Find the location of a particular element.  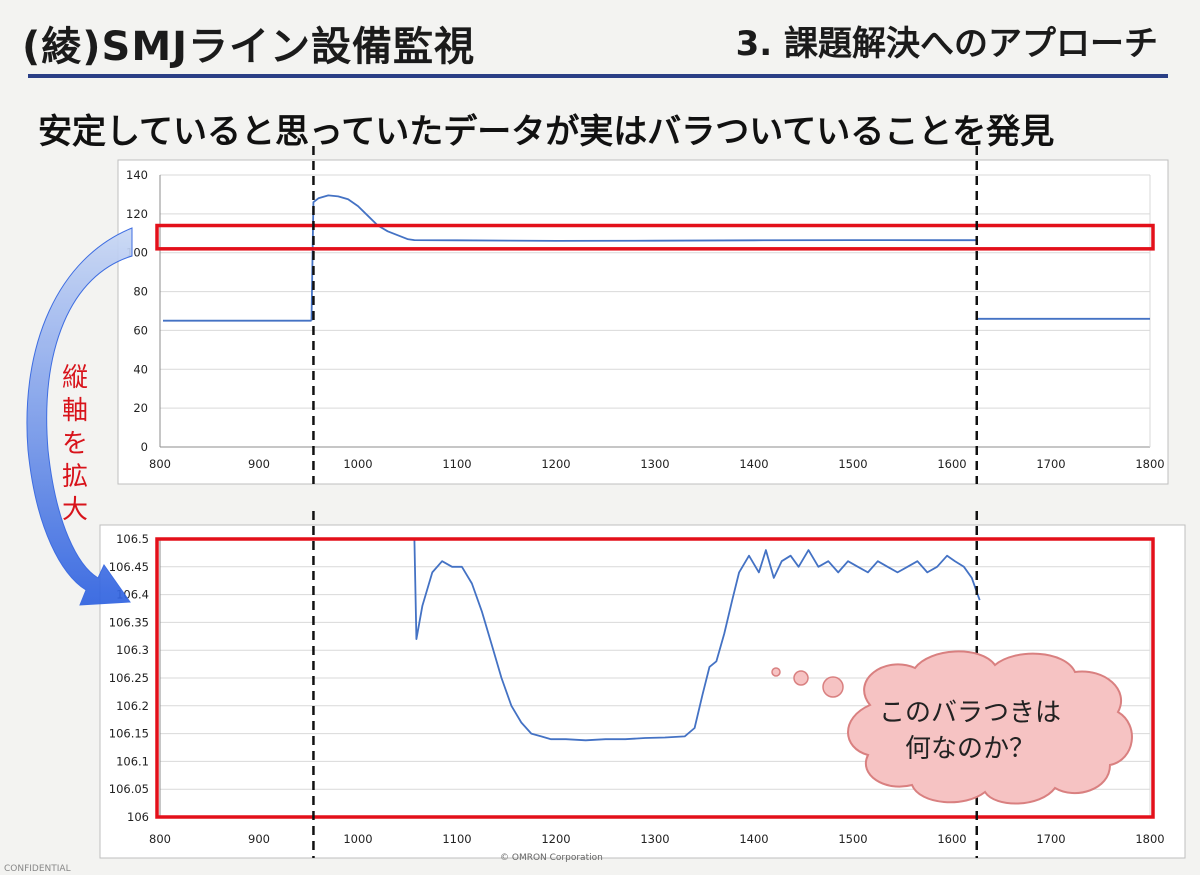

zoomed-ytick-label: 106.5 is located at coordinates (132, 539).